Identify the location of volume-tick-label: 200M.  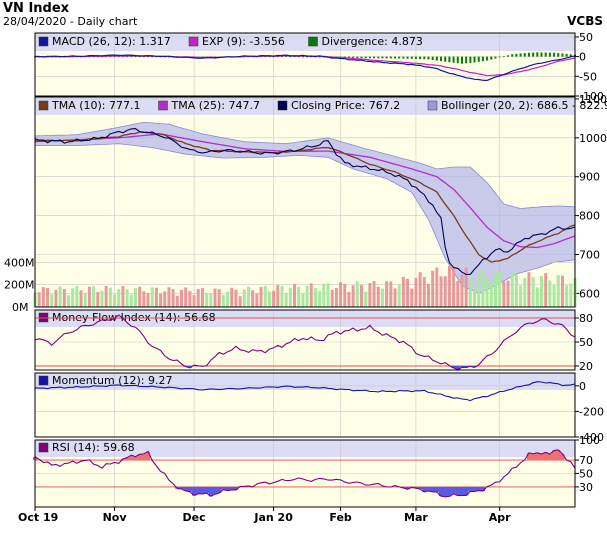
(19, 285).